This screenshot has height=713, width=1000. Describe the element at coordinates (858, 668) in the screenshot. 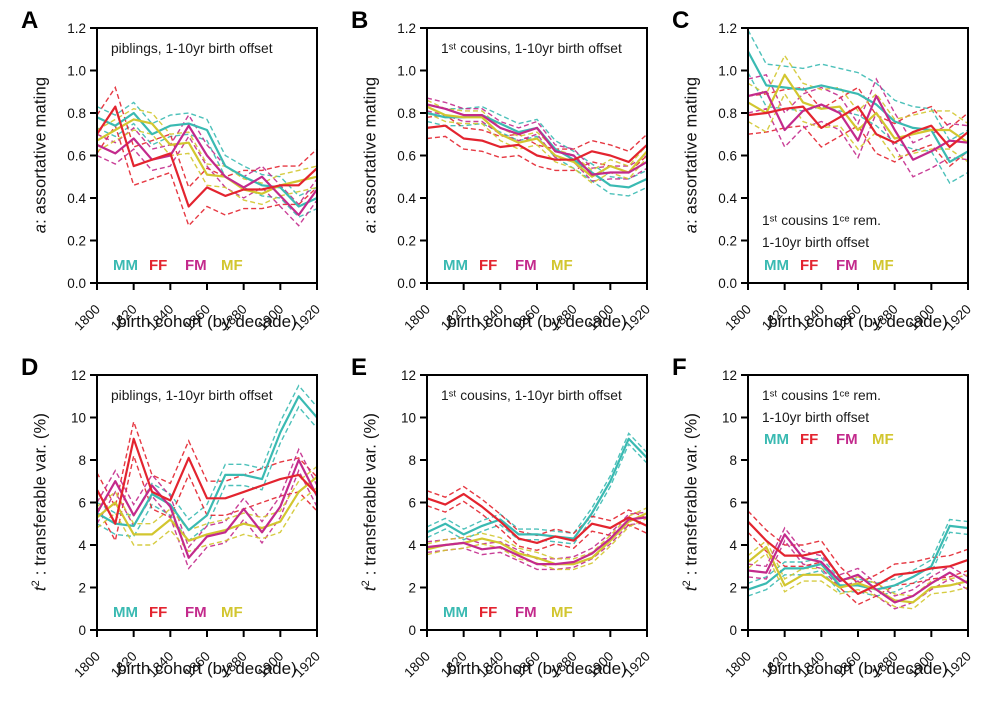

I see `x-axis-title-f: birth cohort (by decade)` at that location.